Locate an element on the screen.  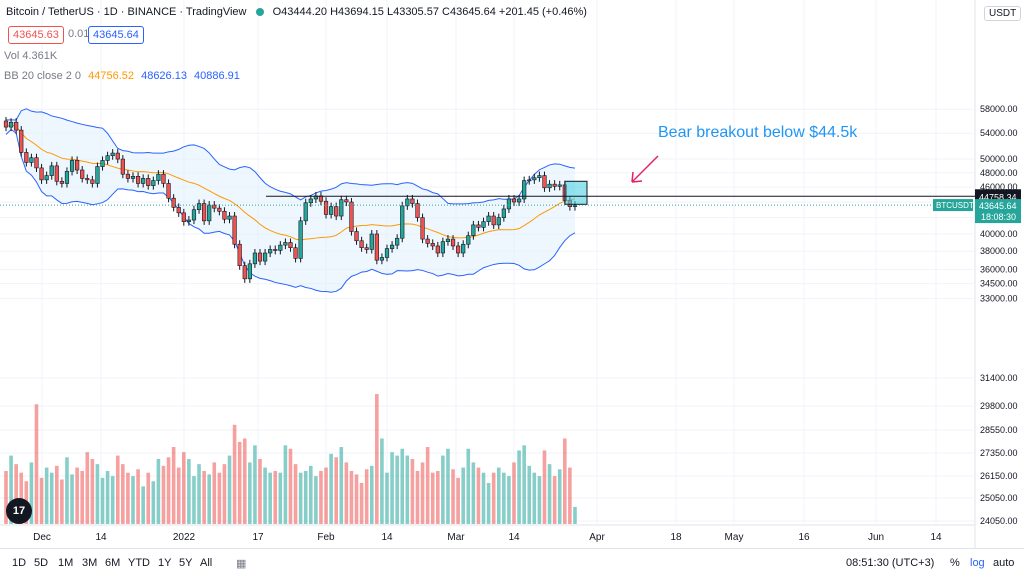
timeframe-5y: 5Y is located at coordinates (186, 563).